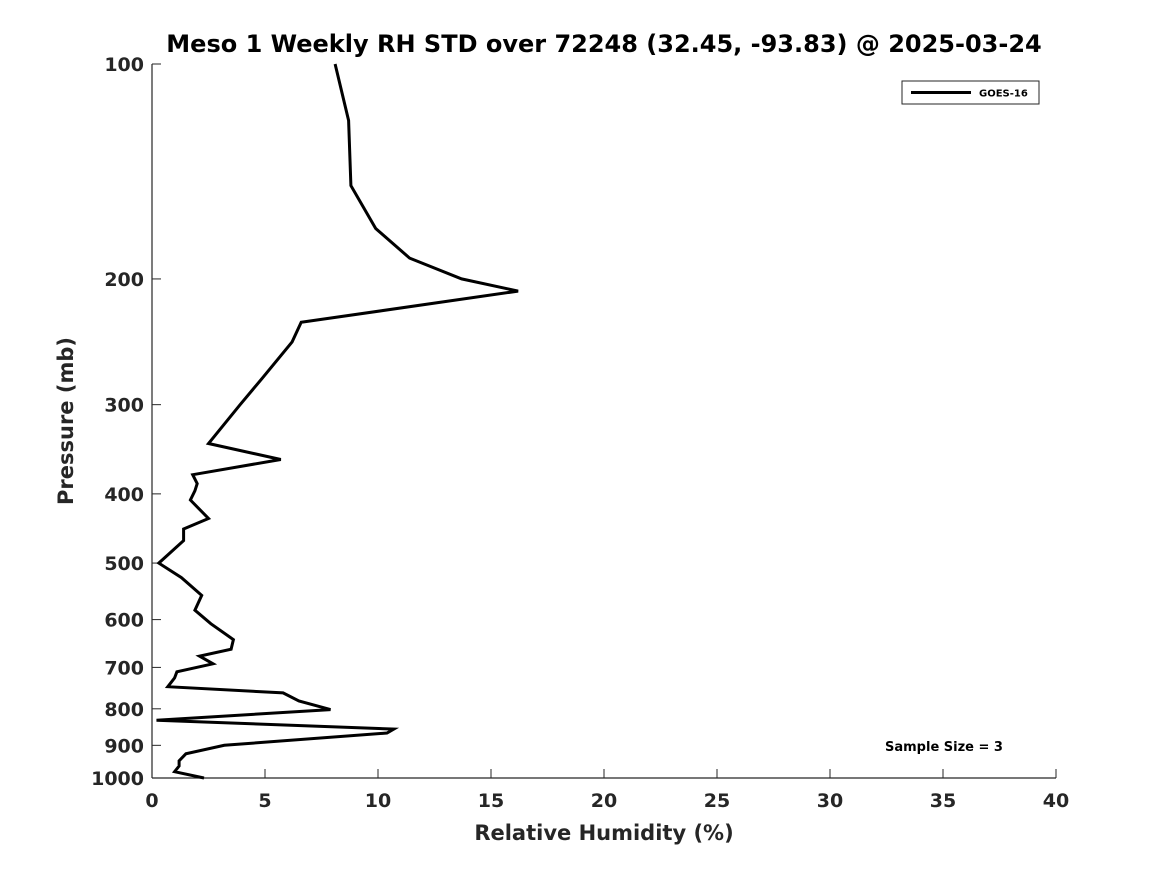 This screenshot has width=1167, height=875. Describe the element at coordinates (124, 65) in the screenshot. I see `y-tick-label: 100` at that location.